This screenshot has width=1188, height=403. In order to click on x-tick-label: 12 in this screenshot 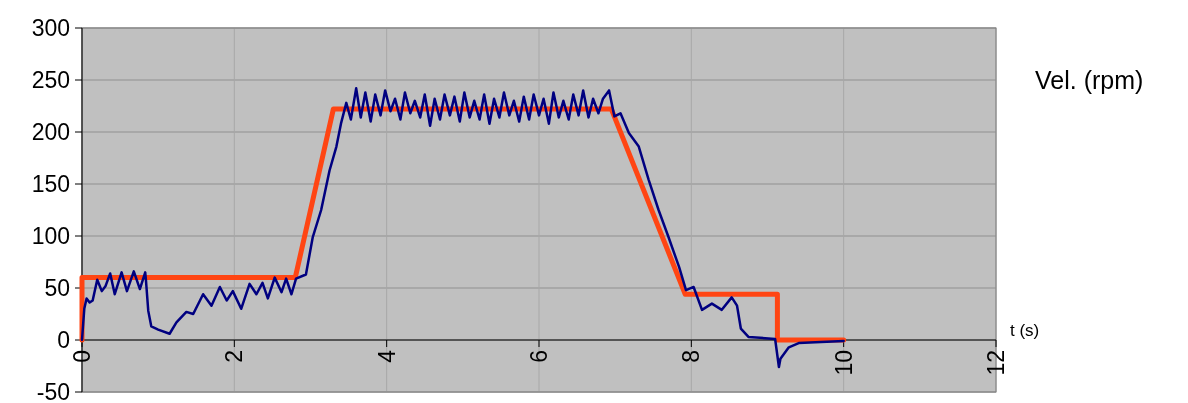, I will do `click(996, 363)`.